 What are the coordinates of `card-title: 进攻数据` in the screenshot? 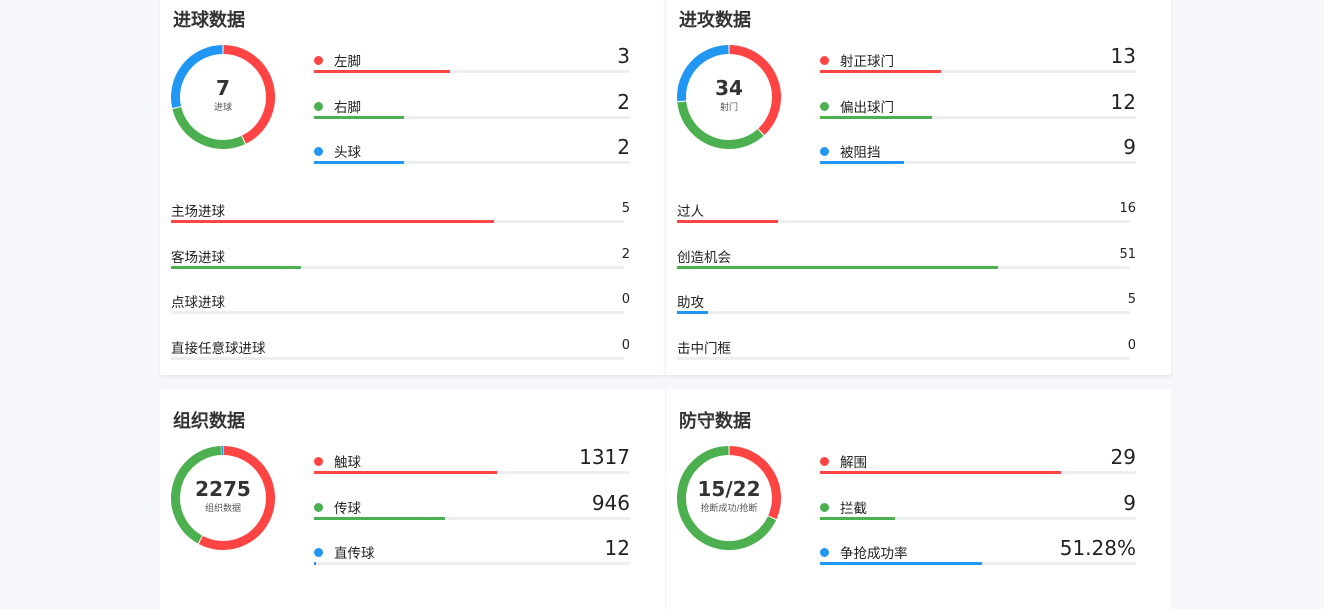 It's located at (715, 19).